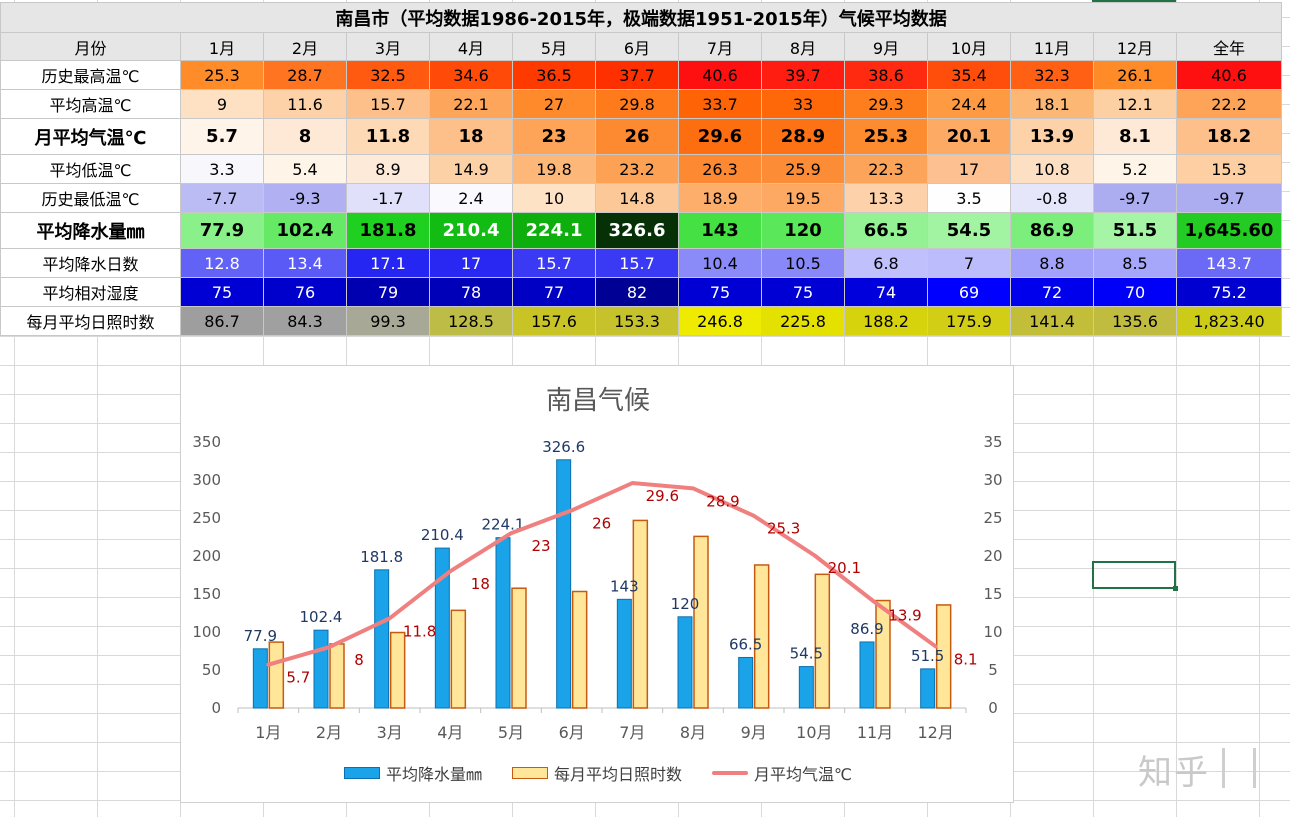 This screenshot has height=817, width=1290. What do you see at coordinates (90, 46) in the screenshot?
I see `header-month-label: 月份` at bounding box center [90, 46].